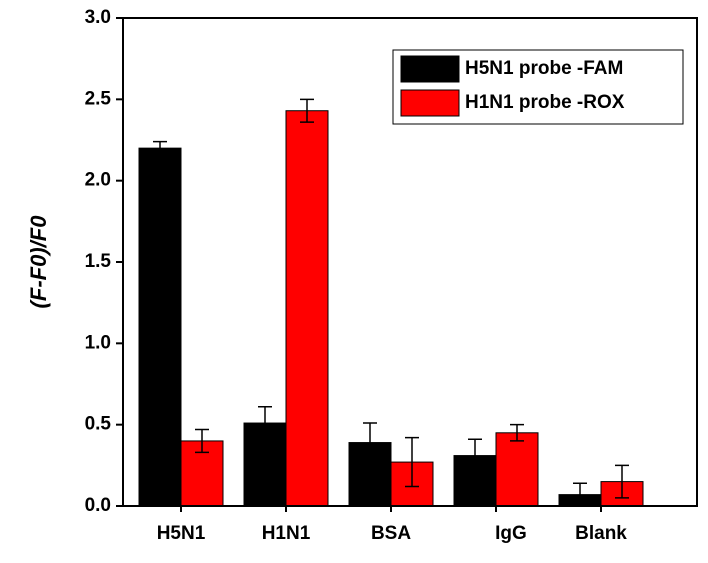 This screenshot has width=708, height=563. Describe the element at coordinates (391, 533) in the screenshot. I see `x-tick-label: BSA` at that location.